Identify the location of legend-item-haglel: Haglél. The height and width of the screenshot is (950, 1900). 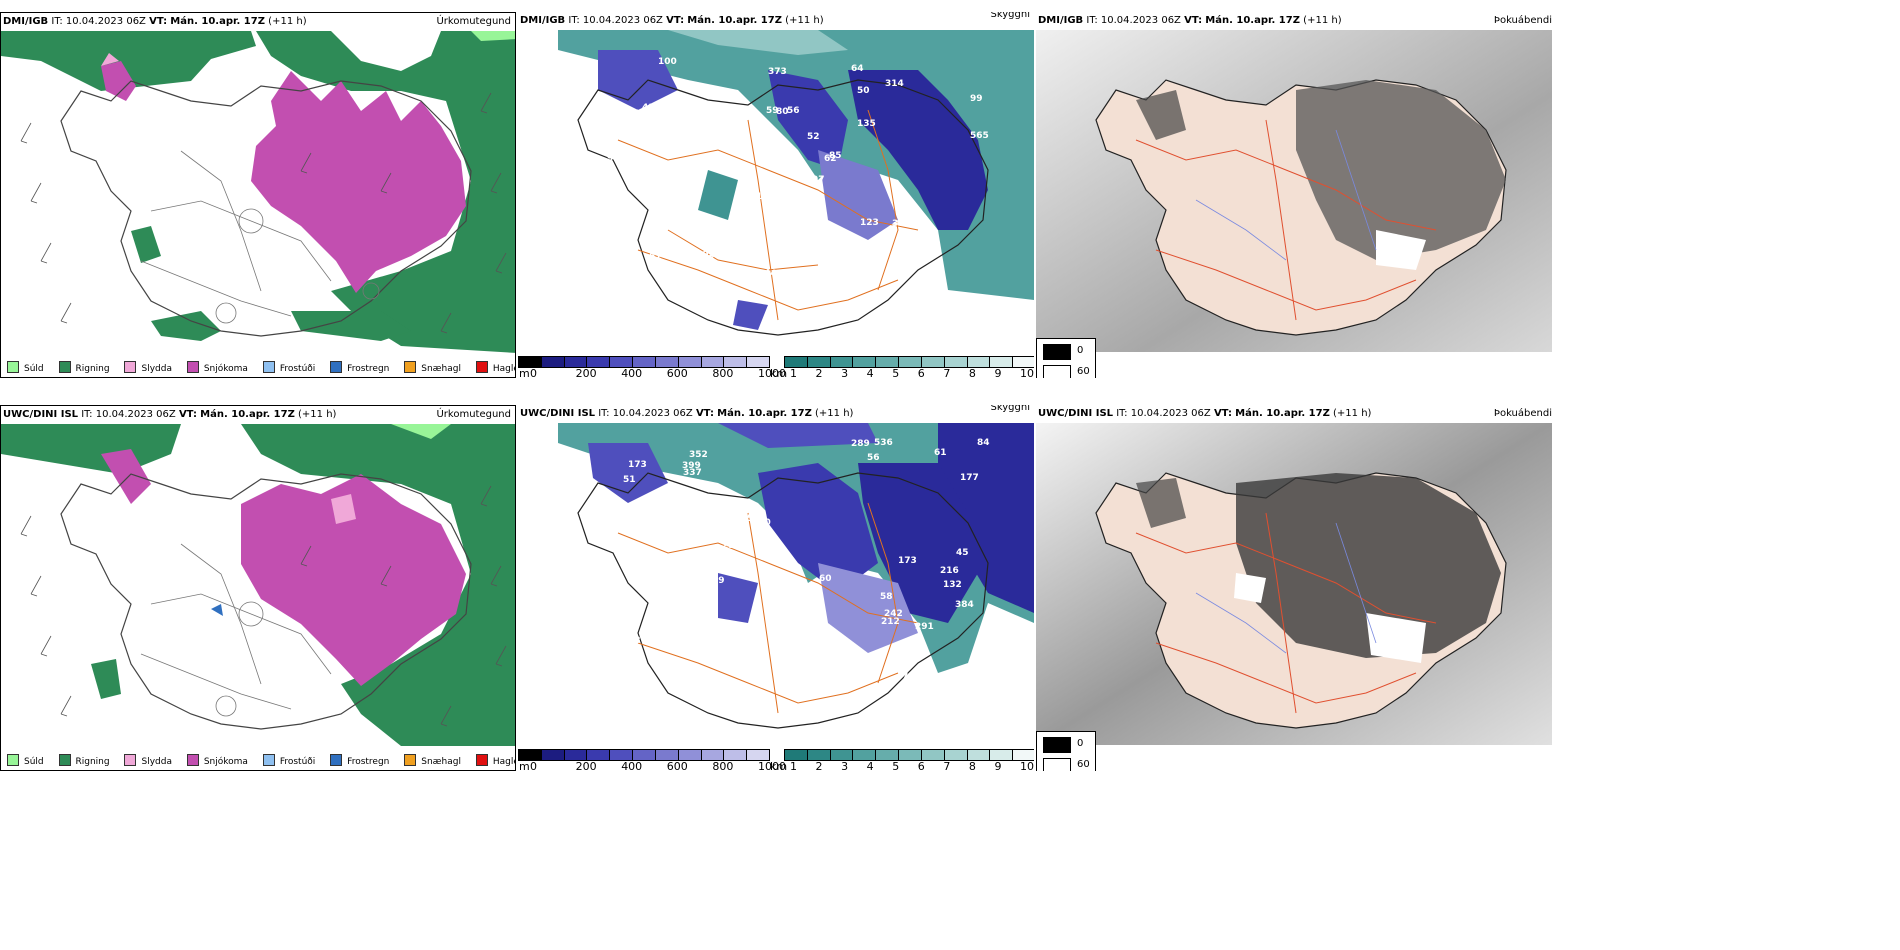
(495, 367).